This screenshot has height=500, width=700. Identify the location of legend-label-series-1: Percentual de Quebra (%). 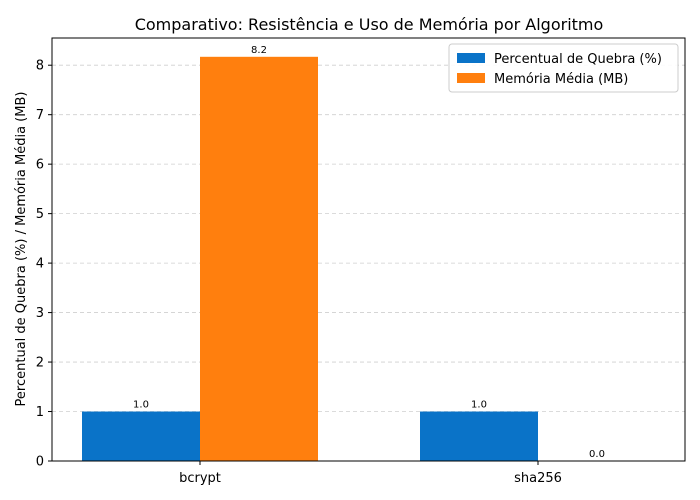
(578, 59).